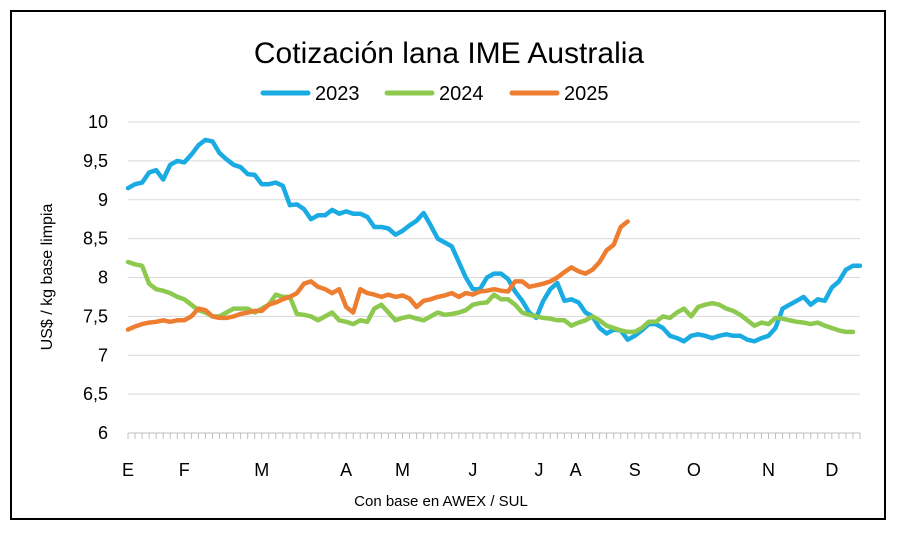 The width and height of the screenshot is (898, 535). I want to click on y-tick-label: 7,5, so click(95, 316).